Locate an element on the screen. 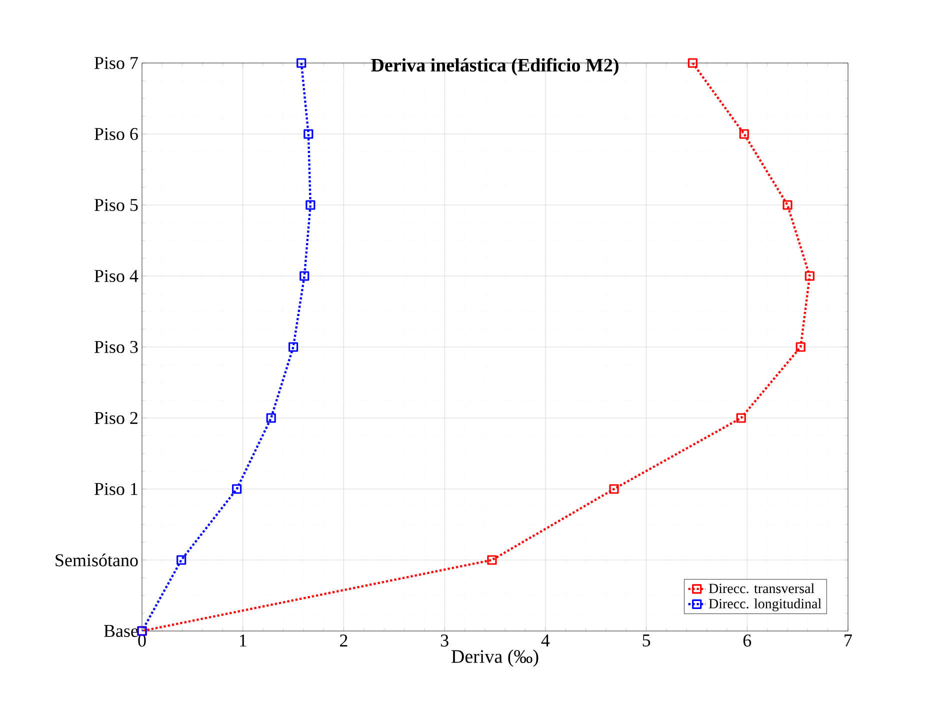 Image resolution: width=925 pixels, height=704 pixels. x-tick-label: 5 is located at coordinates (646, 640).